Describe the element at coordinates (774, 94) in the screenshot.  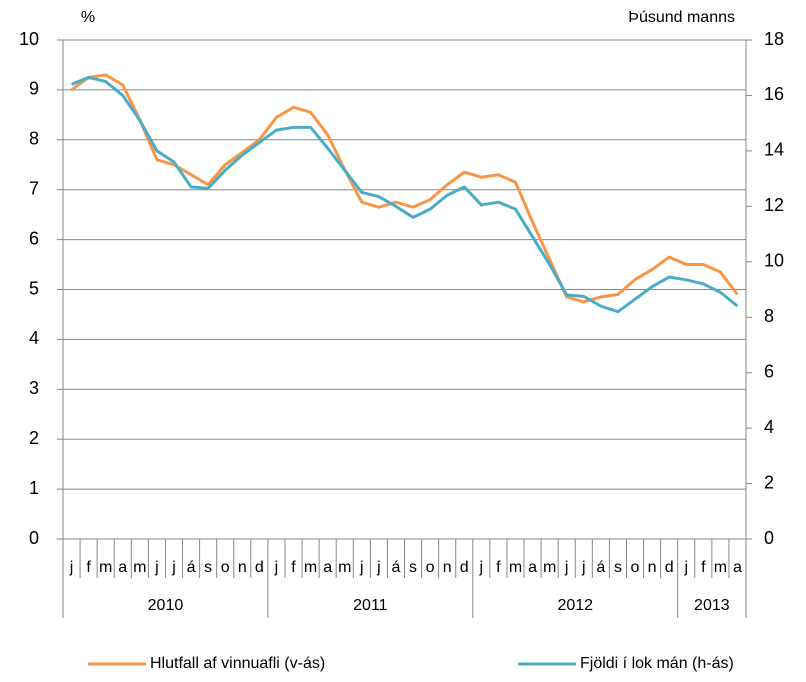
I see `y2-tick-label: 16` at that location.